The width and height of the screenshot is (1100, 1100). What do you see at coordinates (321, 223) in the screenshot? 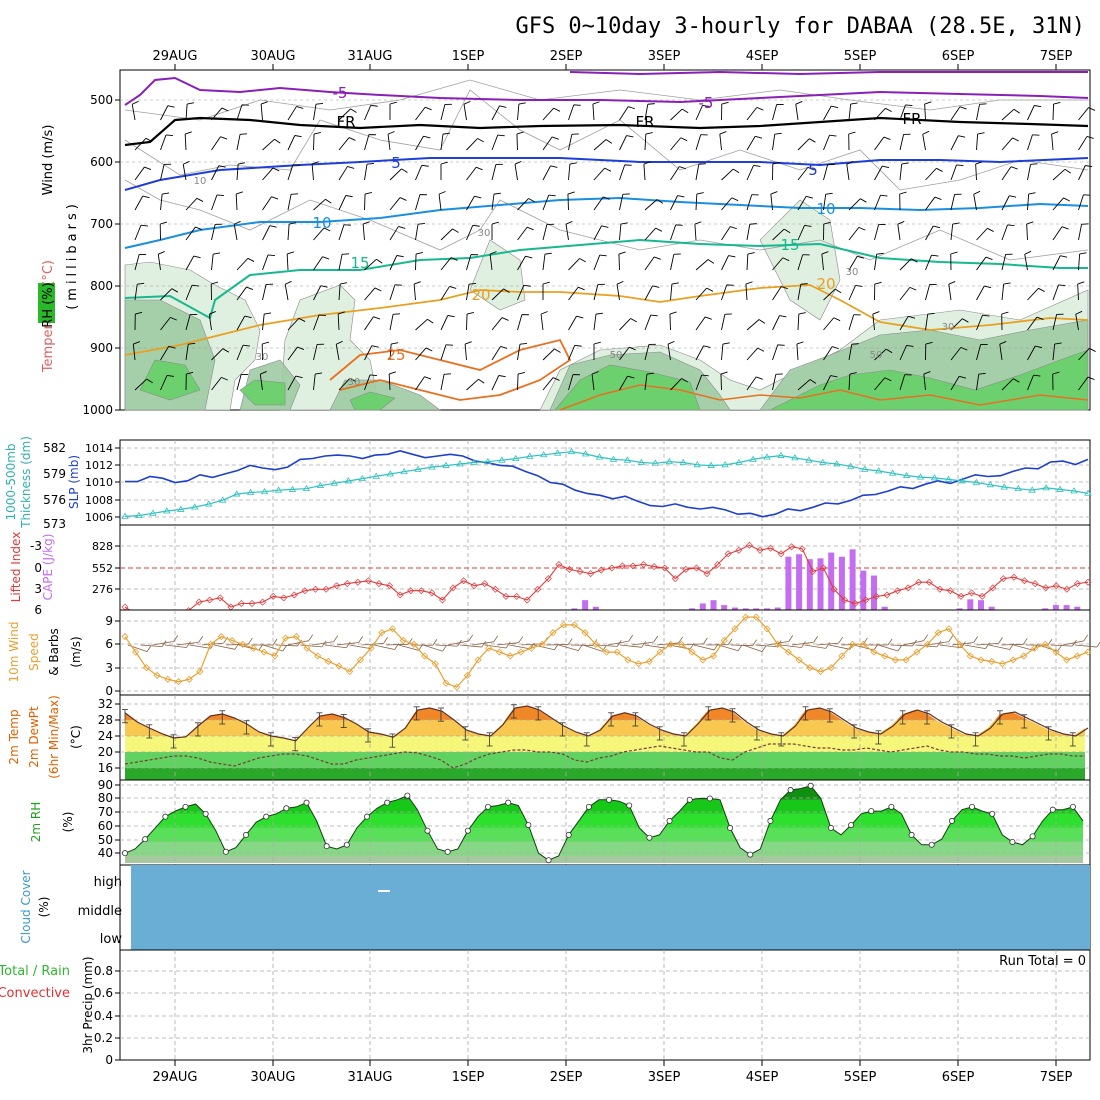
I see `contour-label: 10` at bounding box center [321, 223].